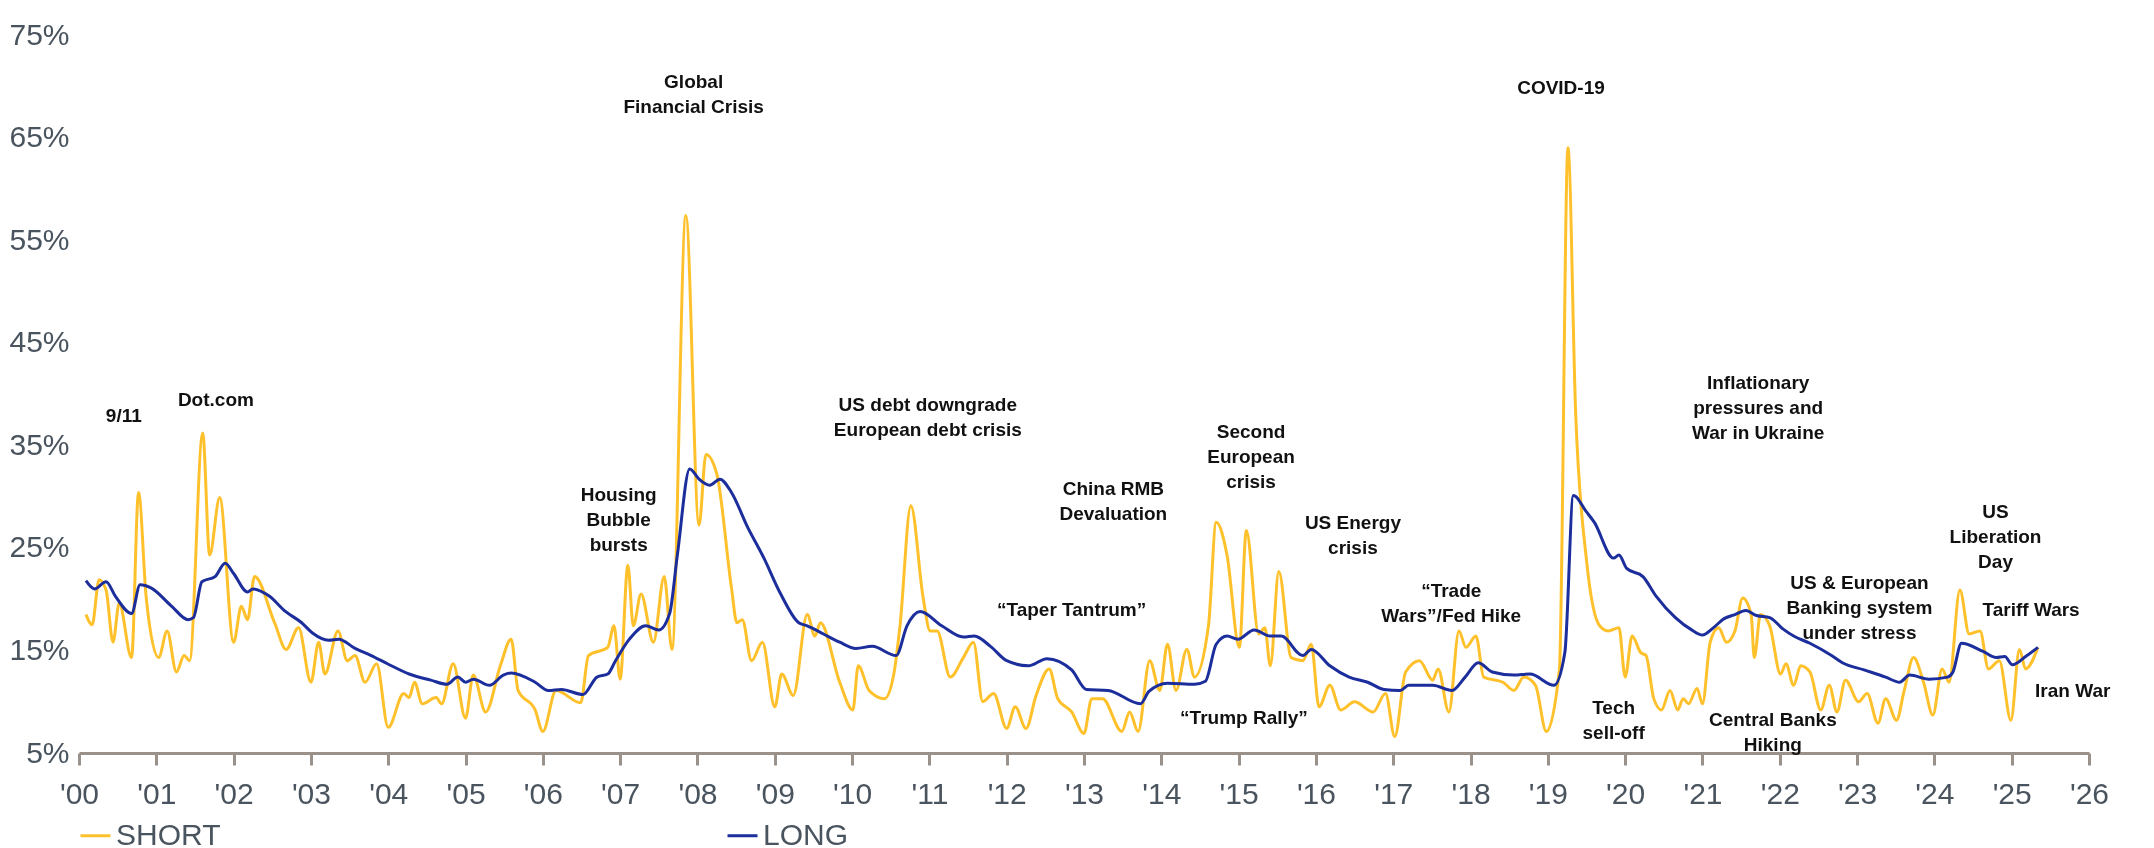 The image size is (2154, 848). Describe the element at coordinates (1858, 793) in the screenshot. I see `x-tick-label: '23` at that location.